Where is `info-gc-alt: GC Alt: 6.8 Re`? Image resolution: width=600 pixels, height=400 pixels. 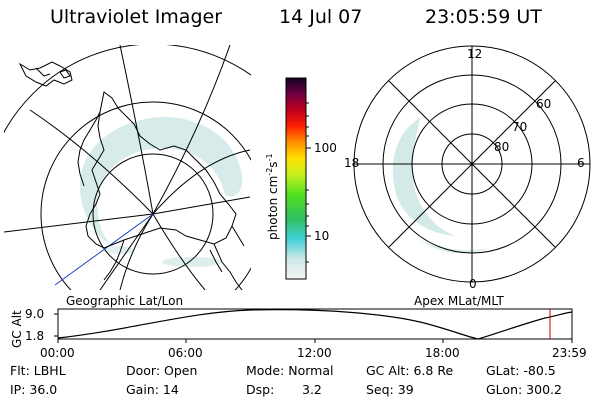
info-gc-alt: GC Alt: 6.8 Re is located at coordinates (410, 370).